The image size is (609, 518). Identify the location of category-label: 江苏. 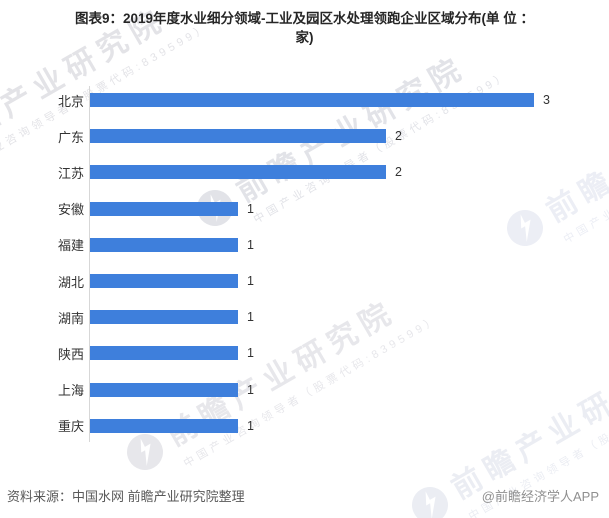
(70, 173).